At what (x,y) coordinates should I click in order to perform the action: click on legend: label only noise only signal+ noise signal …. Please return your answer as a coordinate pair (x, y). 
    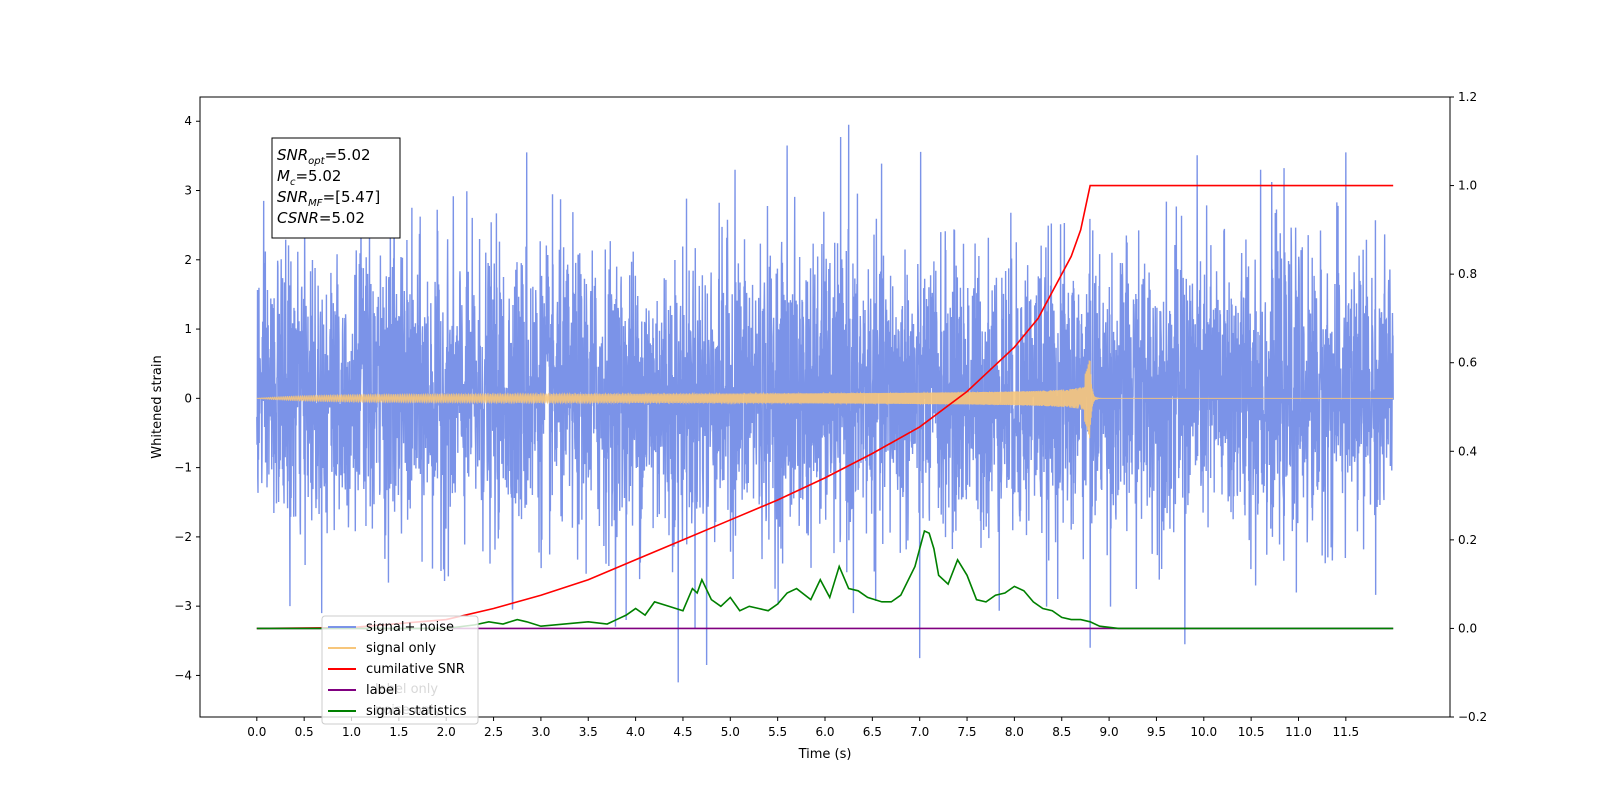
    Looking at the image, I should click on (400, 670).